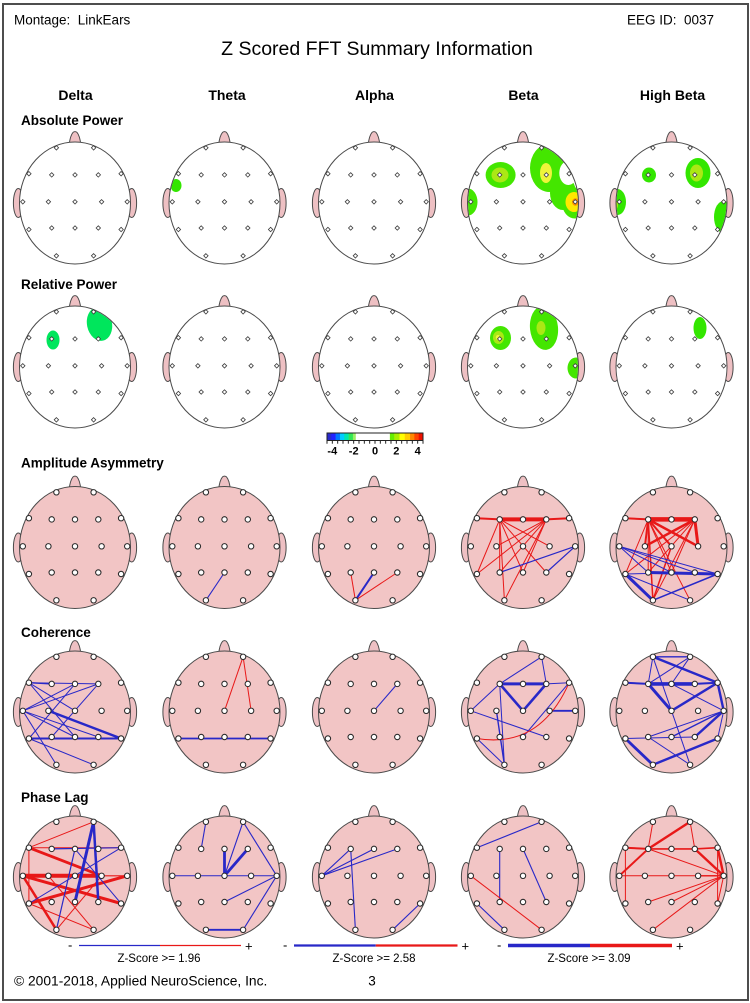 The image size is (750, 1003). I want to click on svg-text: Relative Power, so click(69, 284).